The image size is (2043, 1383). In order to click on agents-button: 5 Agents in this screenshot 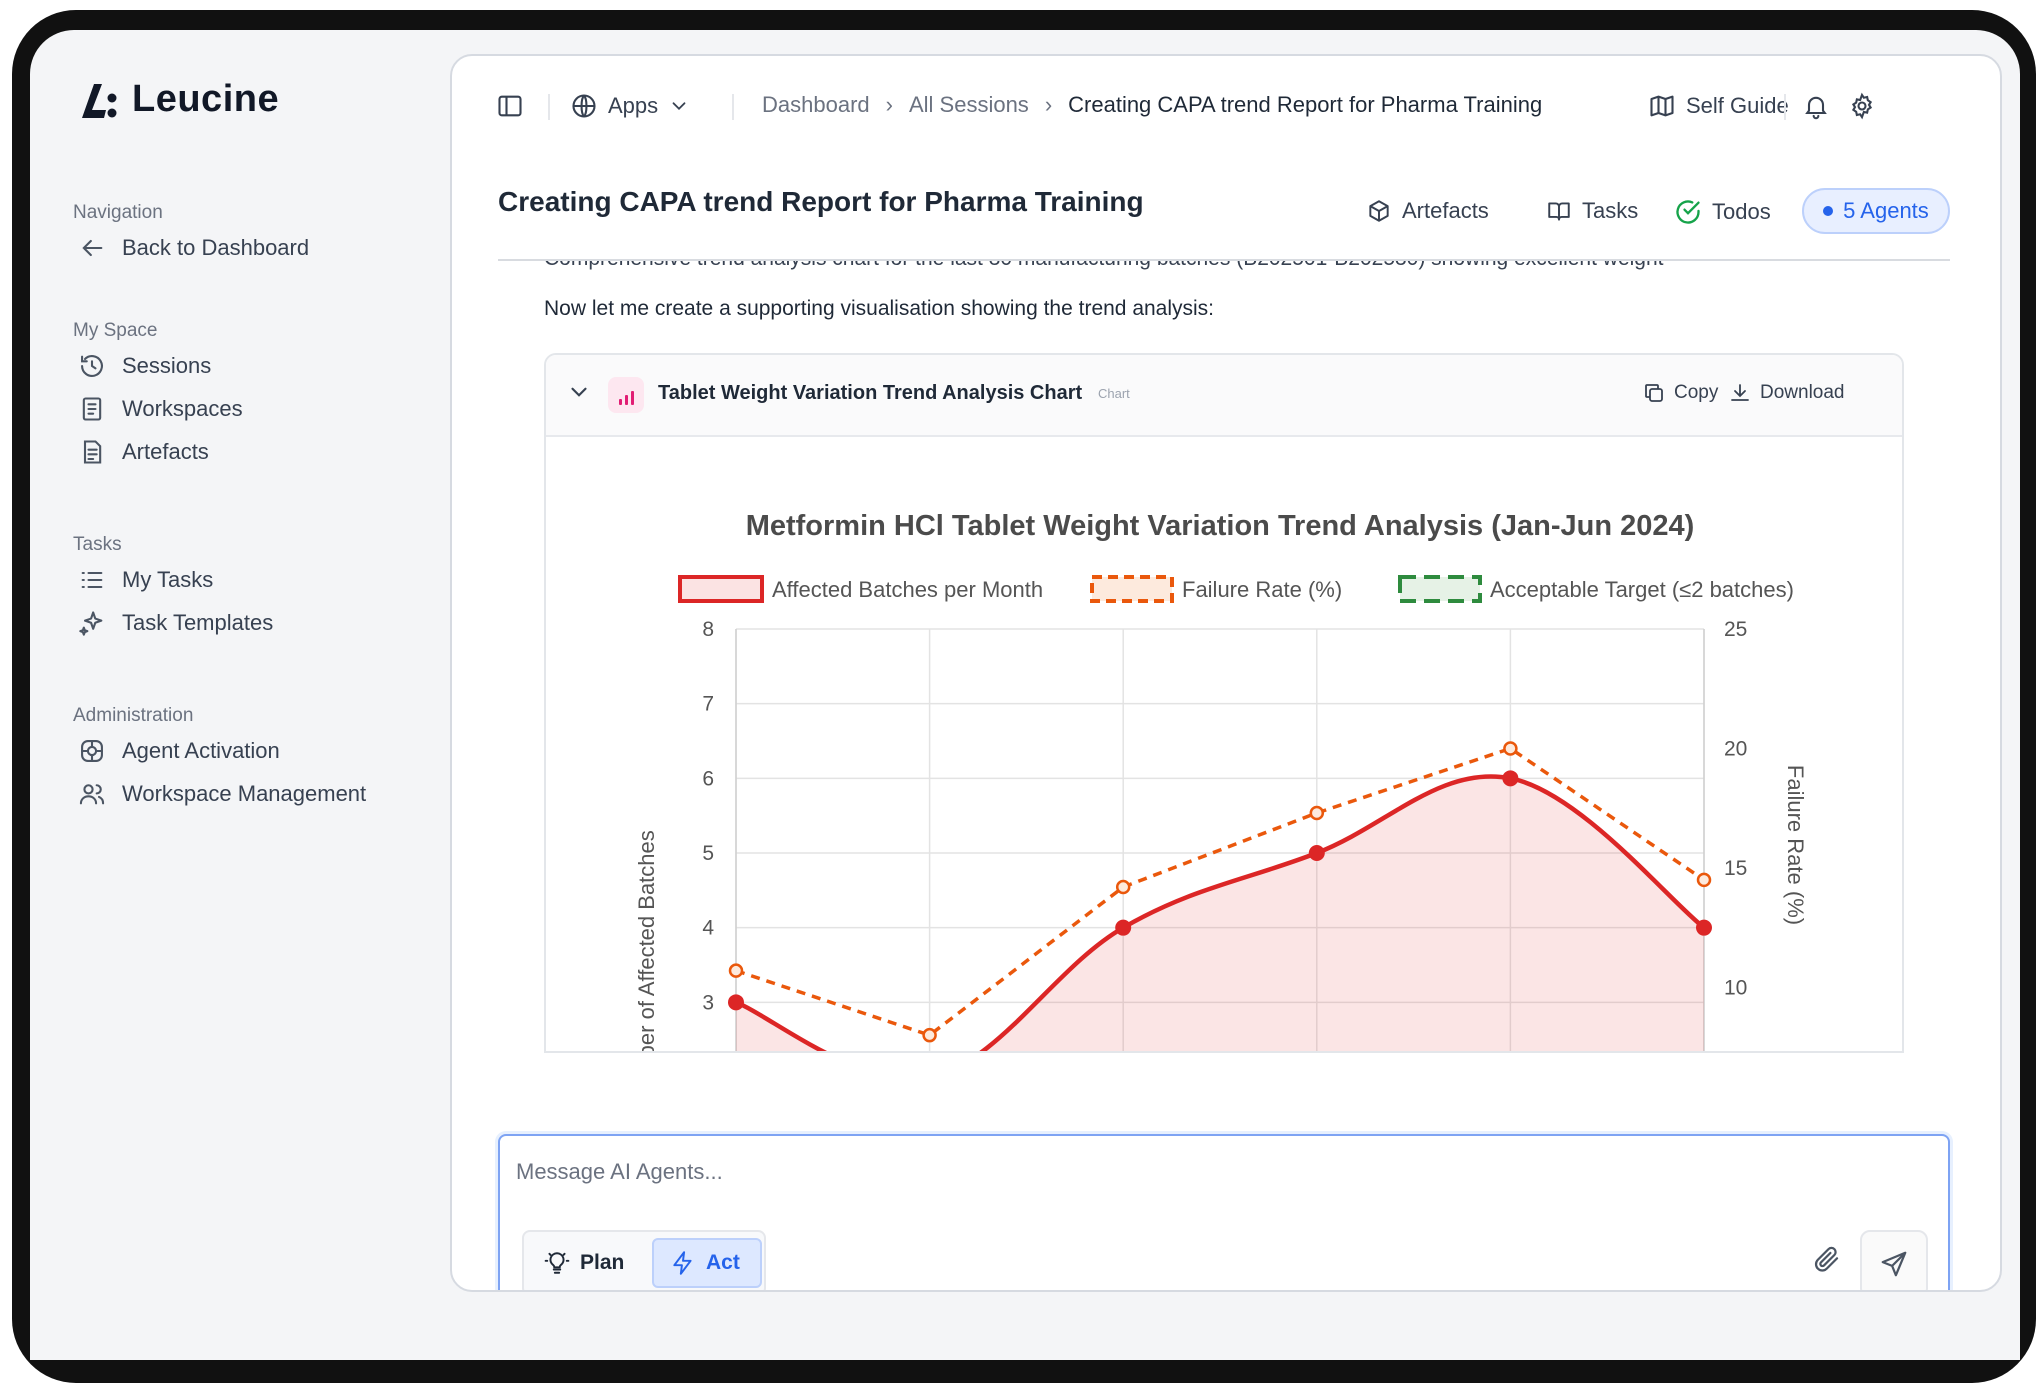, I will do `click(1876, 211)`.